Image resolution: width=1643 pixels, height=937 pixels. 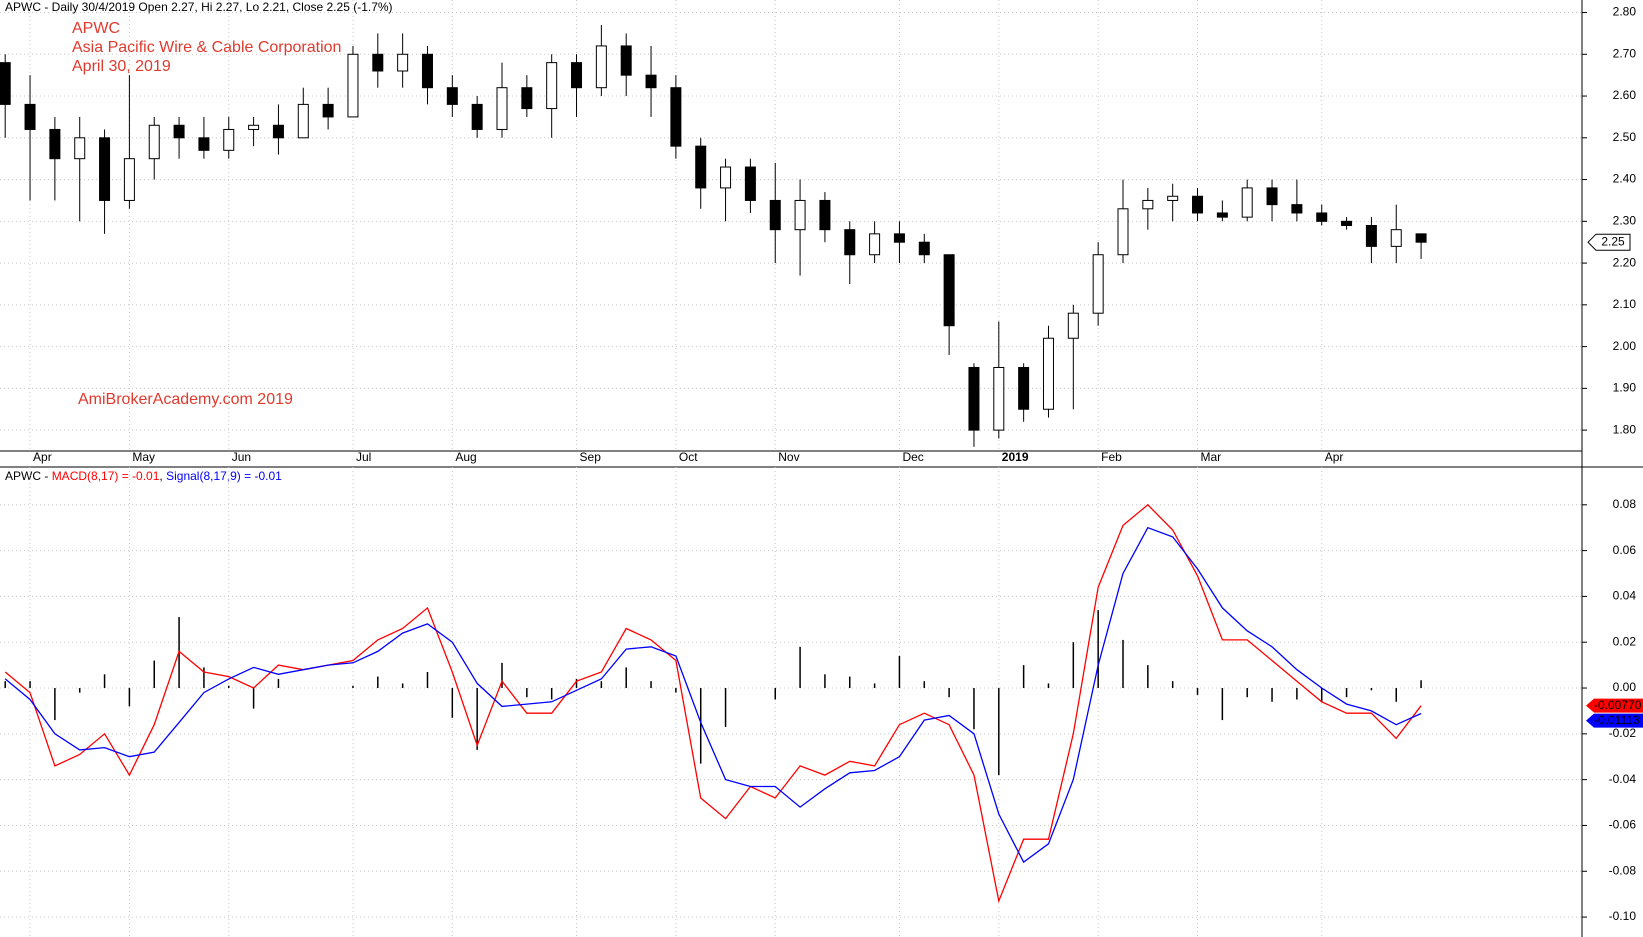 What do you see at coordinates (1613, 241) in the screenshot?
I see `price-tag-label: 2.25` at bounding box center [1613, 241].